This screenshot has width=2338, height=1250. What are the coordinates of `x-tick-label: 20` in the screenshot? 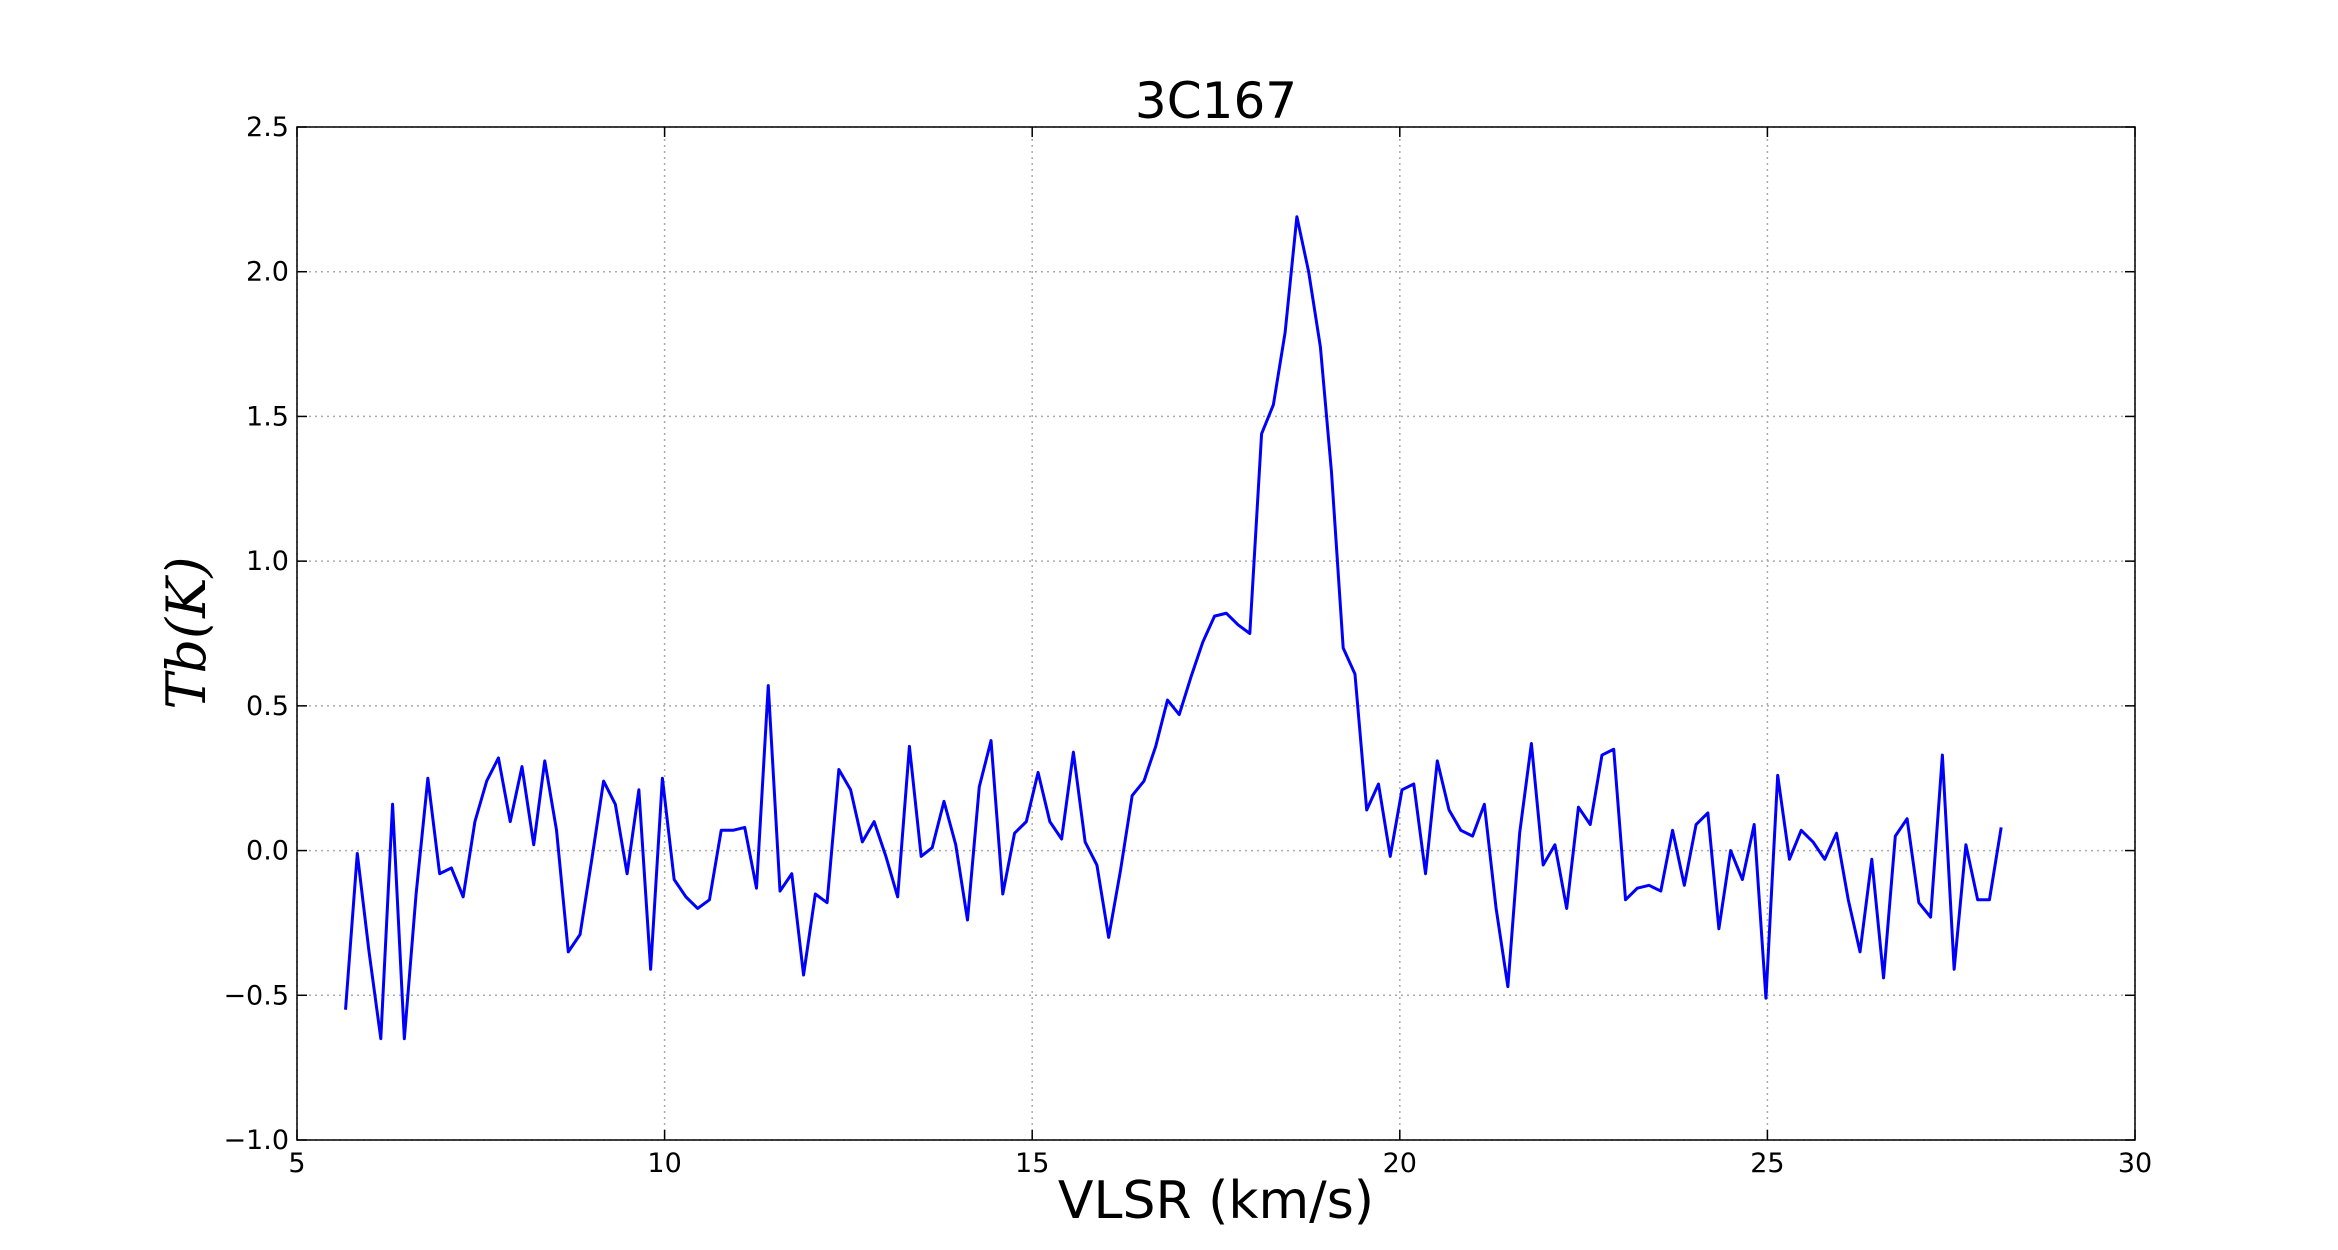 It's located at (1400, 1163).